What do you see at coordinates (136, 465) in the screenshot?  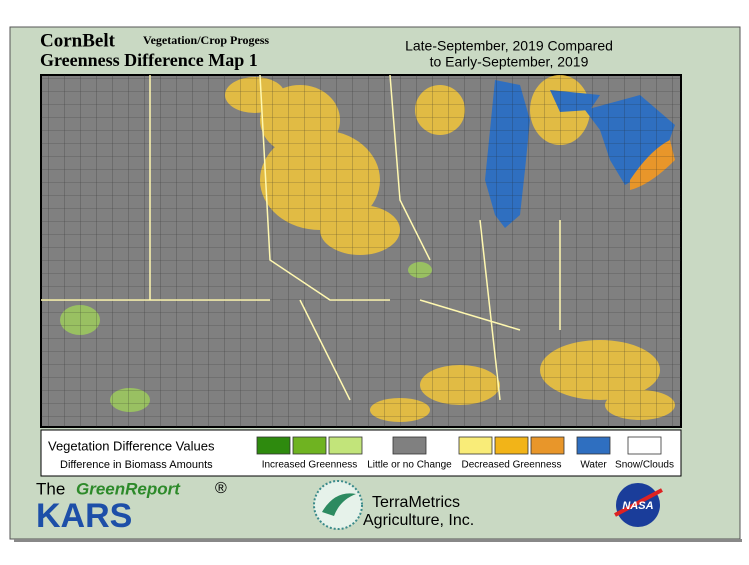 I see `legend-subtitle: Difference in Biomass Amounts` at bounding box center [136, 465].